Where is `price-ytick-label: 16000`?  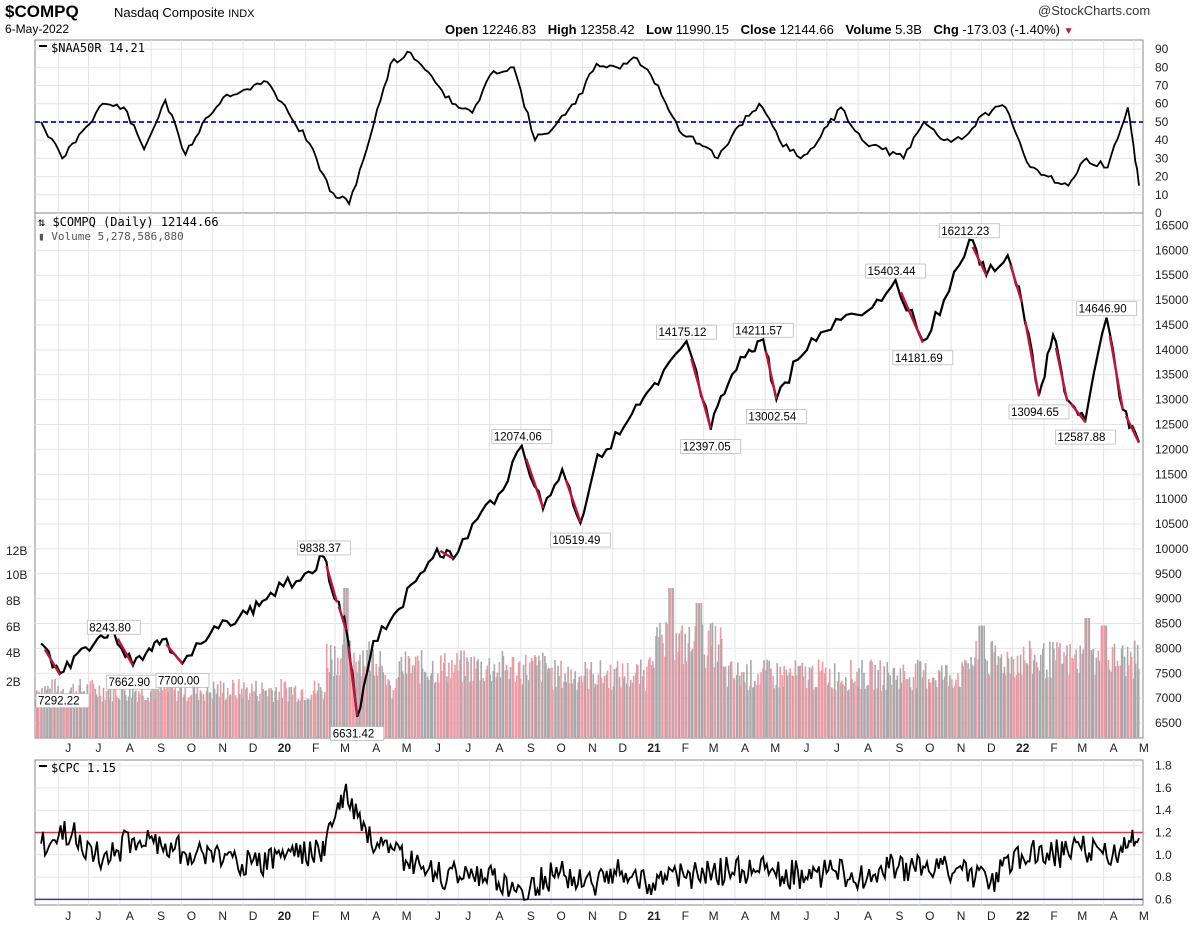
price-ytick-label: 16000 is located at coordinates (1172, 250).